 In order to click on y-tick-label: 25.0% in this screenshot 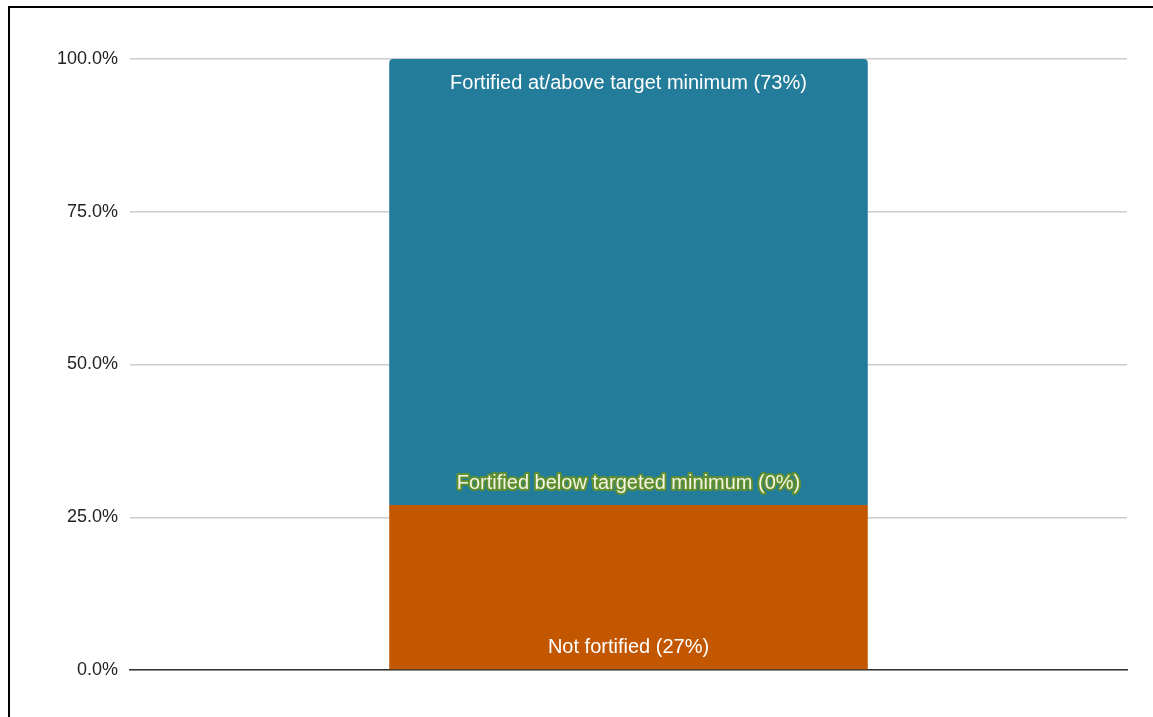, I will do `click(92, 516)`.